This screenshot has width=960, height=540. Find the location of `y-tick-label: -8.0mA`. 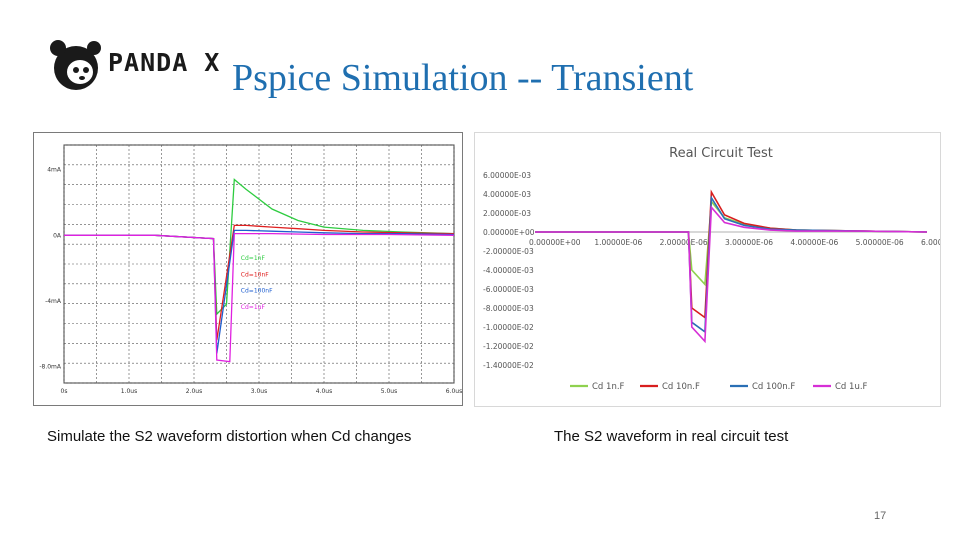

y-tick-label: -8.0mA is located at coordinates (50, 367).